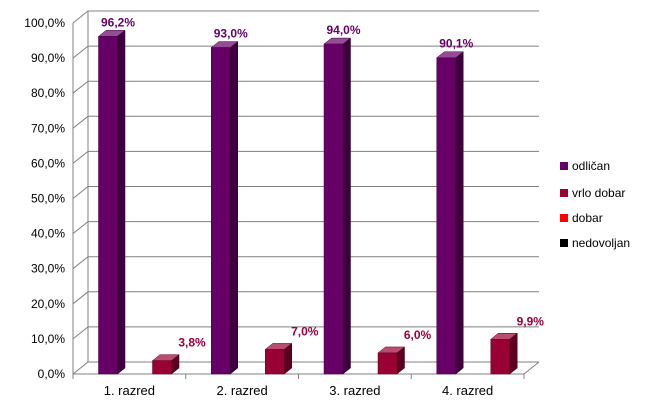 The height and width of the screenshot is (401, 646). What do you see at coordinates (343, 30) in the screenshot?
I see `data-label: 94,0%` at bounding box center [343, 30].